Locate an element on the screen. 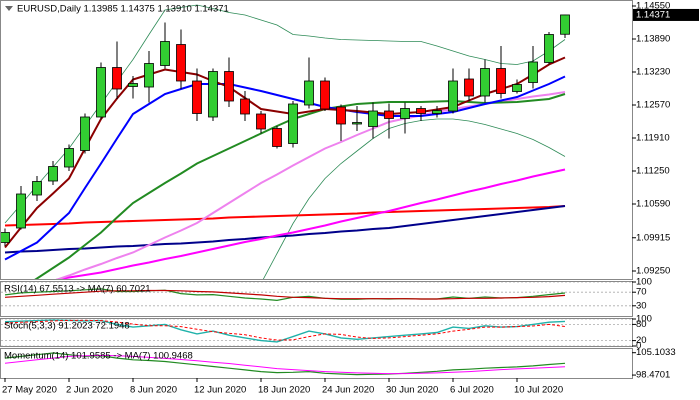 The image size is (700, 400). x-tick-label: 12 Jun 2020 is located at coordinates (220, 390).